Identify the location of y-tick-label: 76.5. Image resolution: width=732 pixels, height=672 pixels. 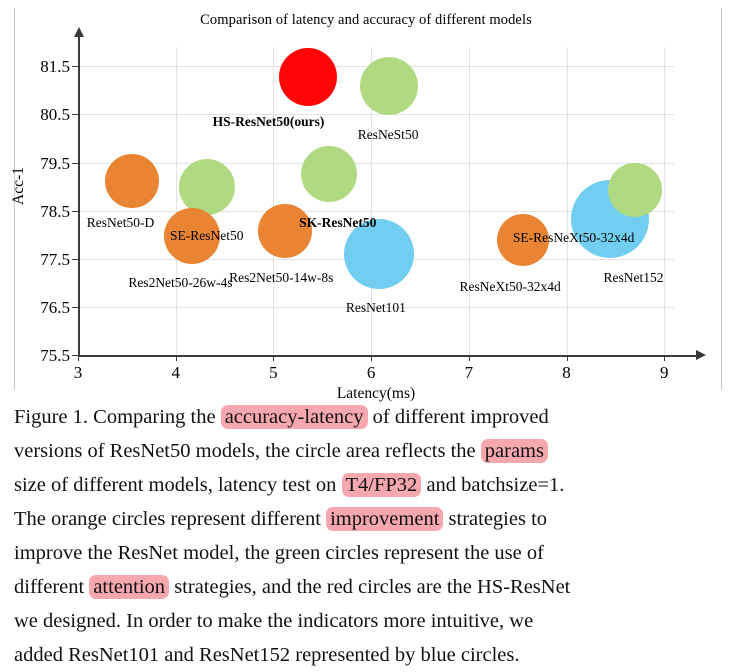
(55, 307).